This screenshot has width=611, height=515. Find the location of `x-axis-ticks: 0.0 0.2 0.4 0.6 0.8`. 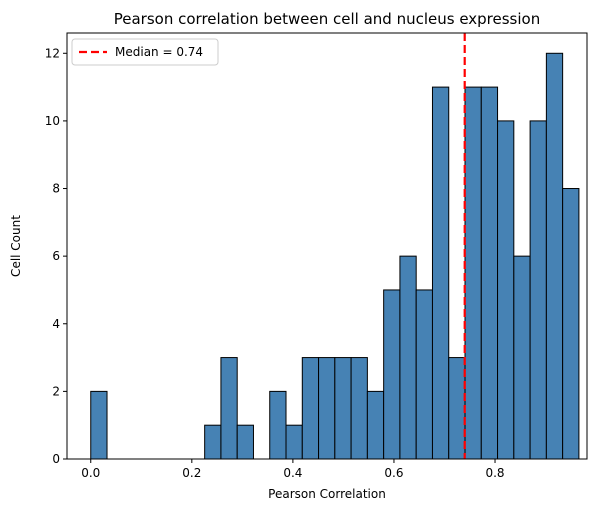

x-axis-ticks: 0.0 0.2 0.4 0.6 0.8 is located at coordinates (293, 469).